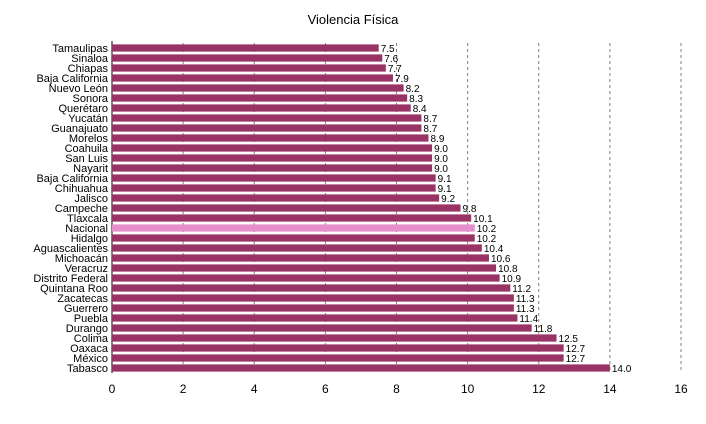 This screenshot has height=424, width=706. What do you see at coordinates (81, 259) in the screenshot?
I see `category-label: Michoacán` at bounding box center [81, 259].